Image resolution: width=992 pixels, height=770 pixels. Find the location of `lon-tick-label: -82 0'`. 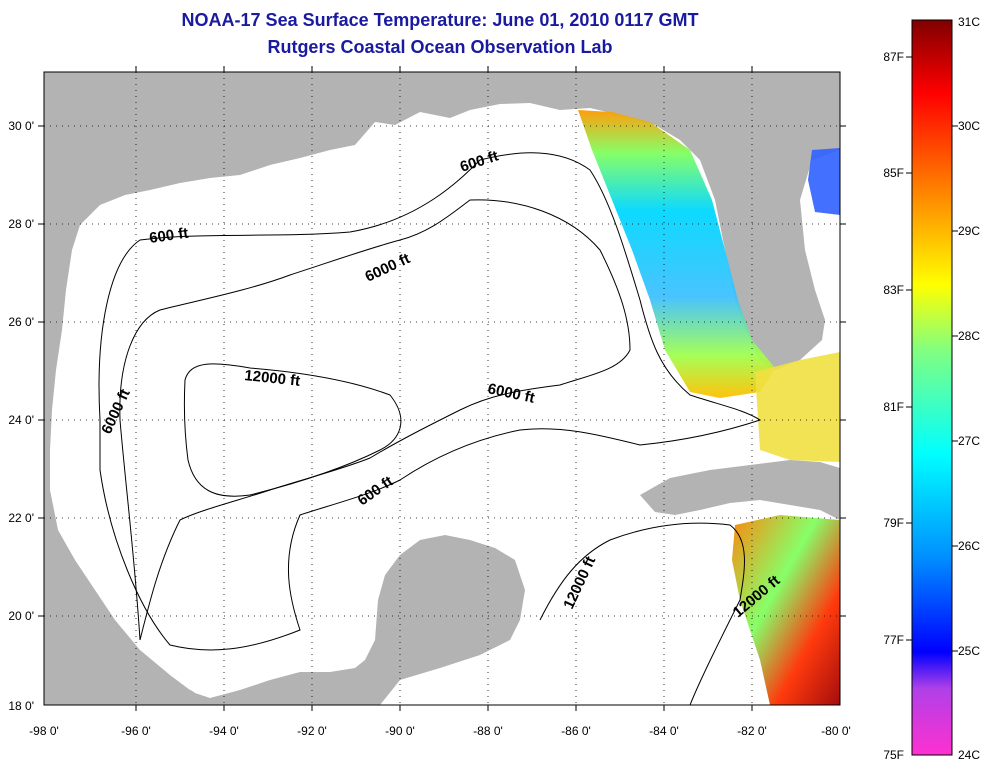

lon-tick-label: -82 0' is located at coordinates (752, 731).